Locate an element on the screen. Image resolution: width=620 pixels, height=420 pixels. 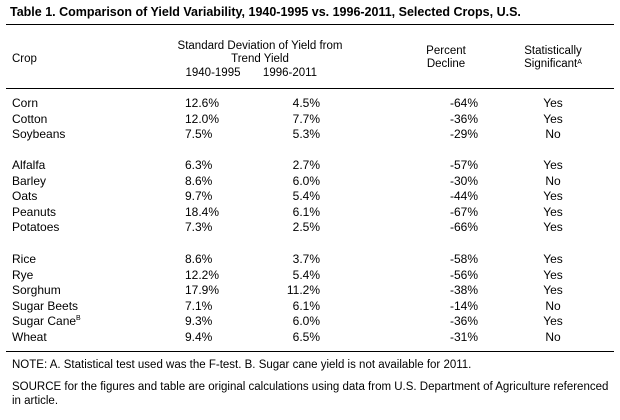
footnote-b-marker: B is located at coordinates (78, 318).